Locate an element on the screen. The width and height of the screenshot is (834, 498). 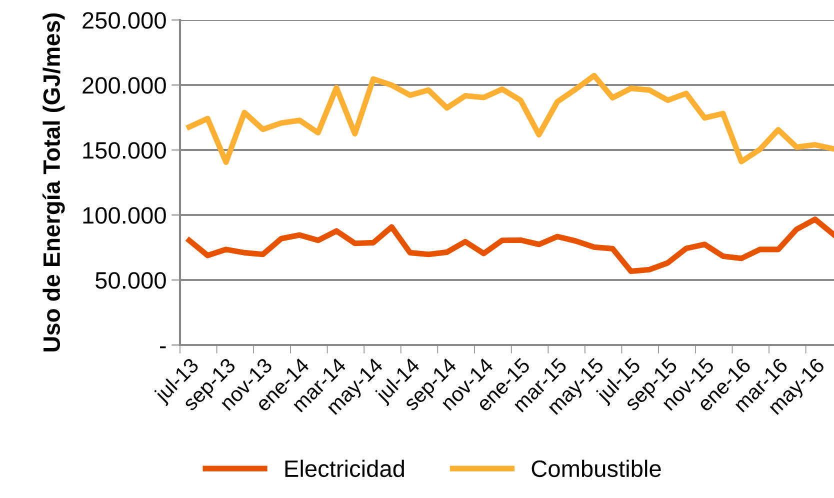
y-tick-label: 50.000 is located at coordinates (131, 280).